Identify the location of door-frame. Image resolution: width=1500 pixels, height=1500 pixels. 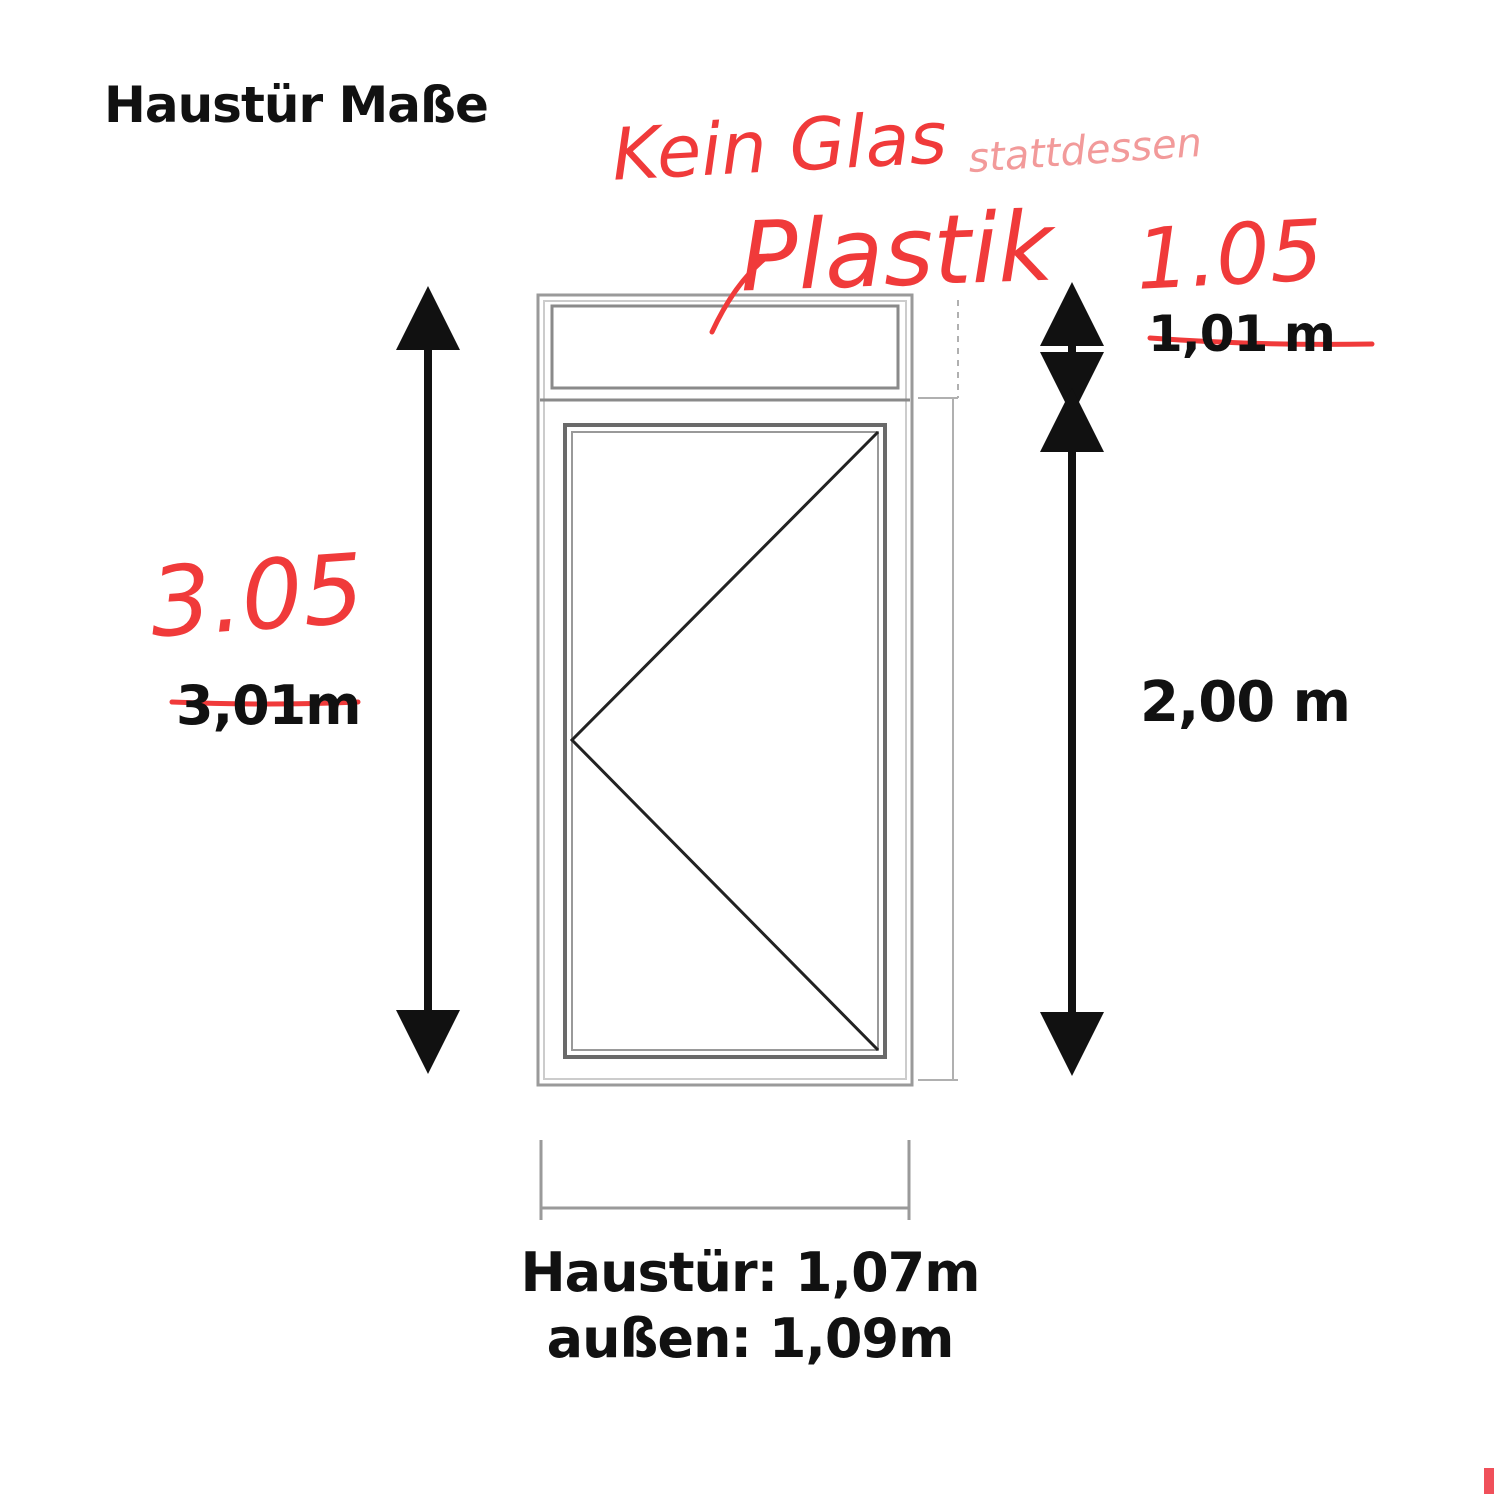
(725, 690).